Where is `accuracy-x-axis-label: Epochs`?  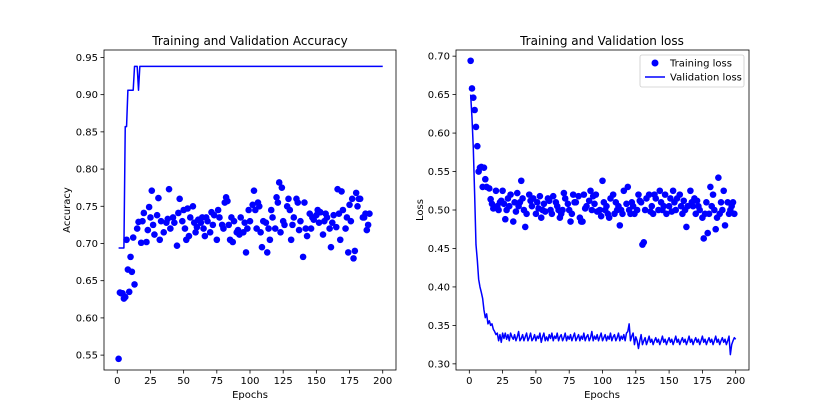 accuracy-x-axis-label: Epochs is located at coordinates (250, 395).